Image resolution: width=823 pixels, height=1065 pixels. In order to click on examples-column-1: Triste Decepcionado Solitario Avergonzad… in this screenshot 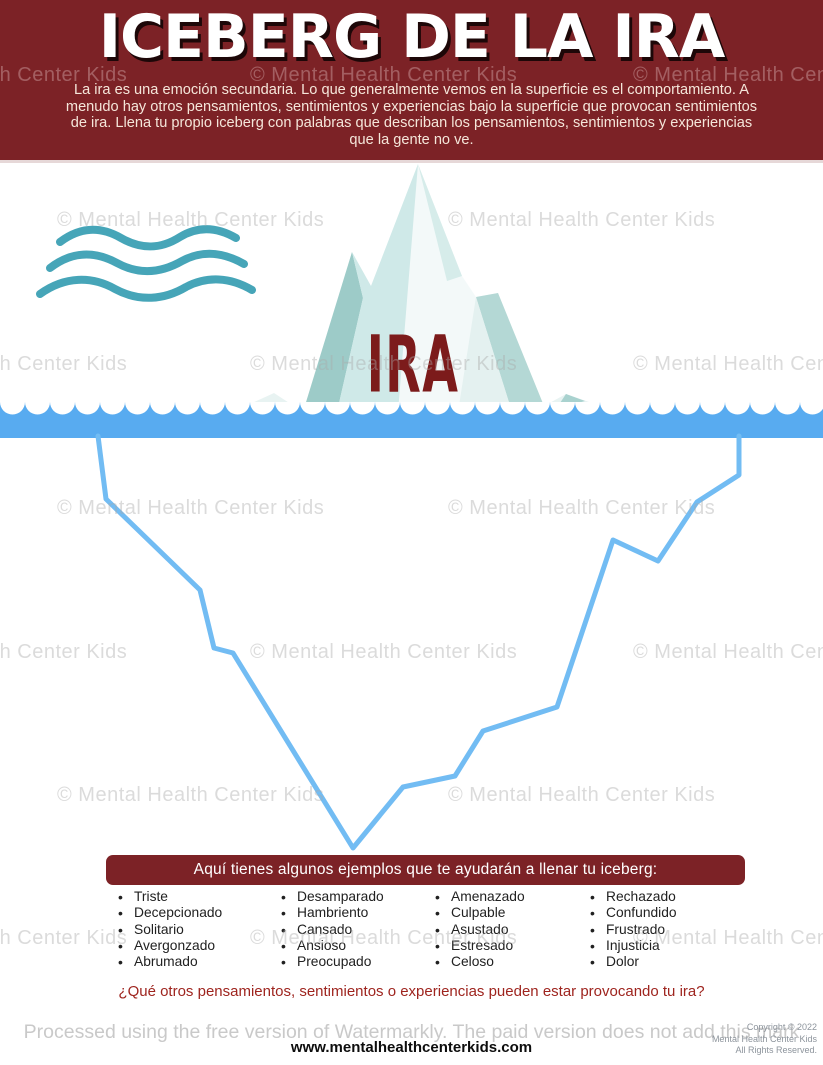, I will do `click(169, 930)`.